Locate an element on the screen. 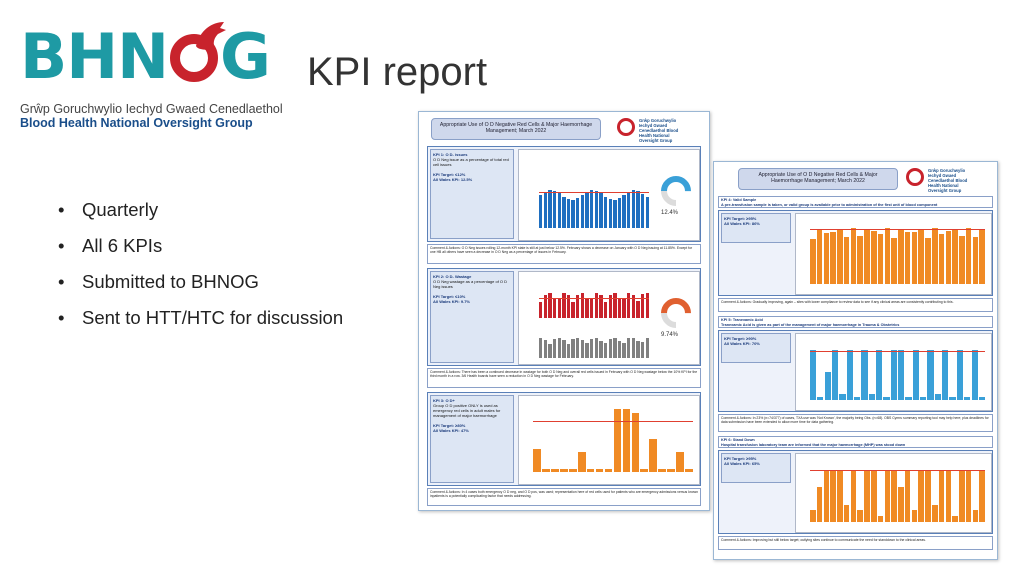 This screenshot has height=576, width=1024. kpi6-title: KPI 6: Stand Down is located at coordinates (738, 440).